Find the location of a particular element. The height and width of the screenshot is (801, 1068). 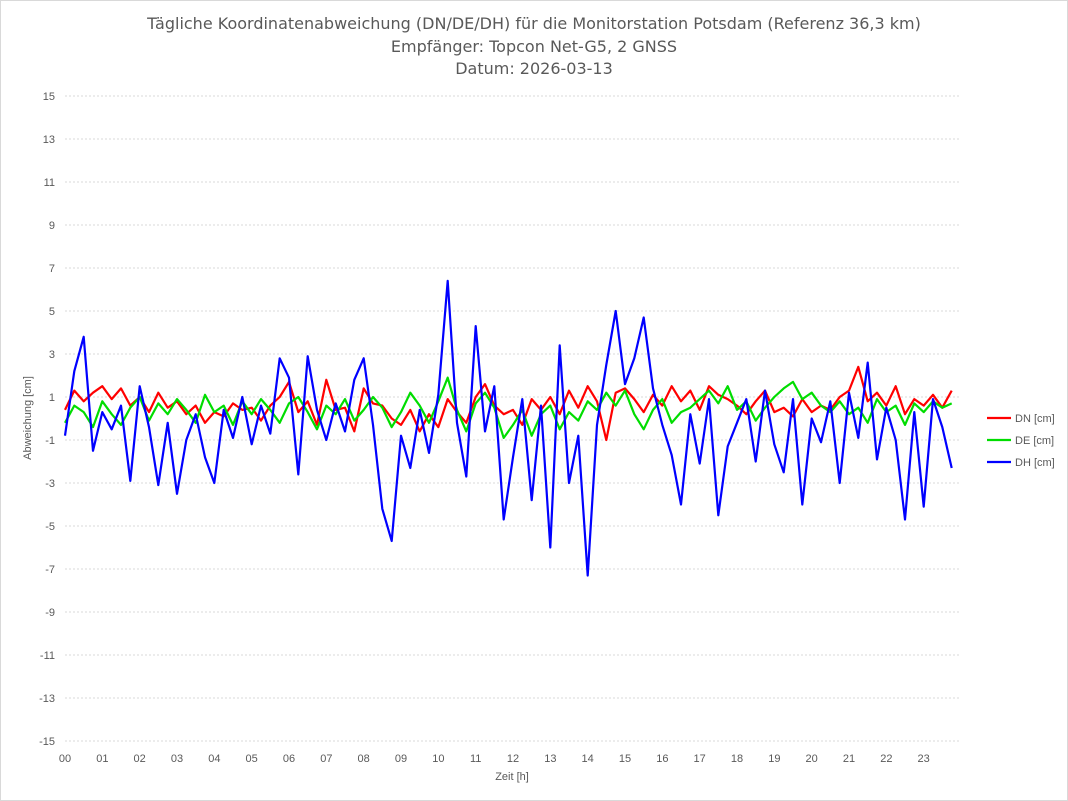

x-tick-label: 04 is located at coordinates (214, 759).